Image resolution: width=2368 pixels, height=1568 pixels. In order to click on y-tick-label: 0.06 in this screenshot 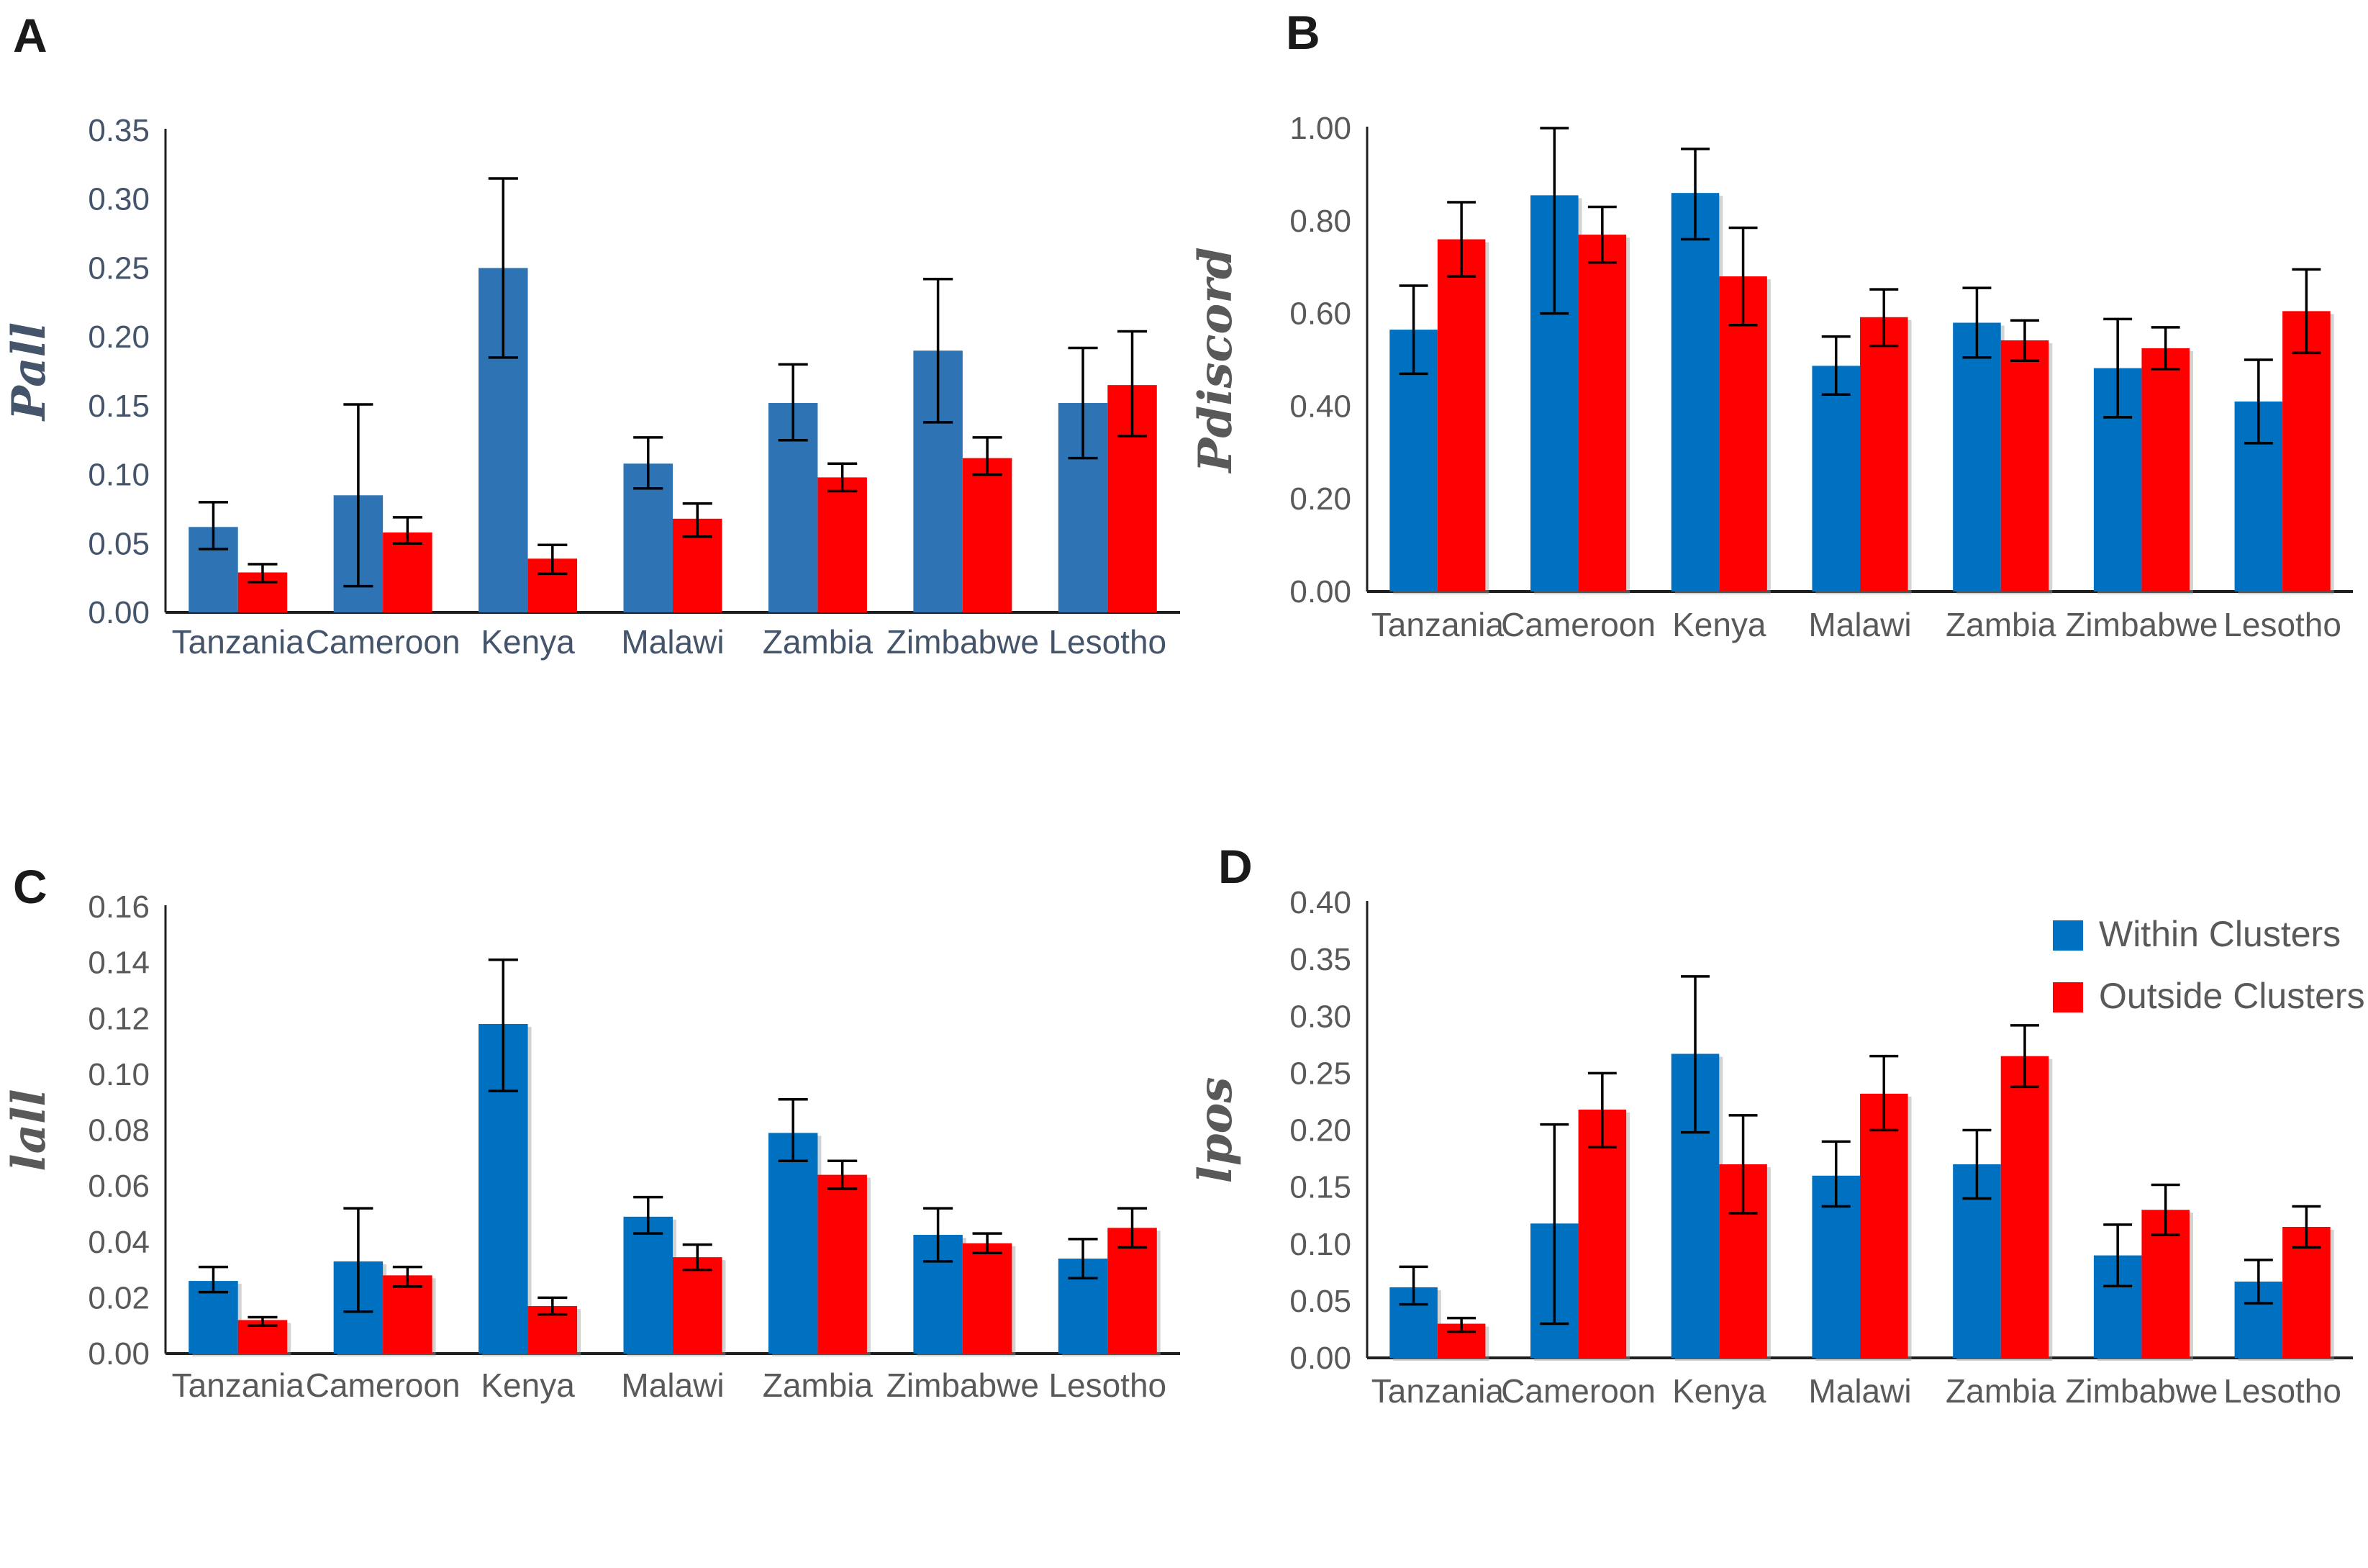, I will do `click(119, 1186)`.